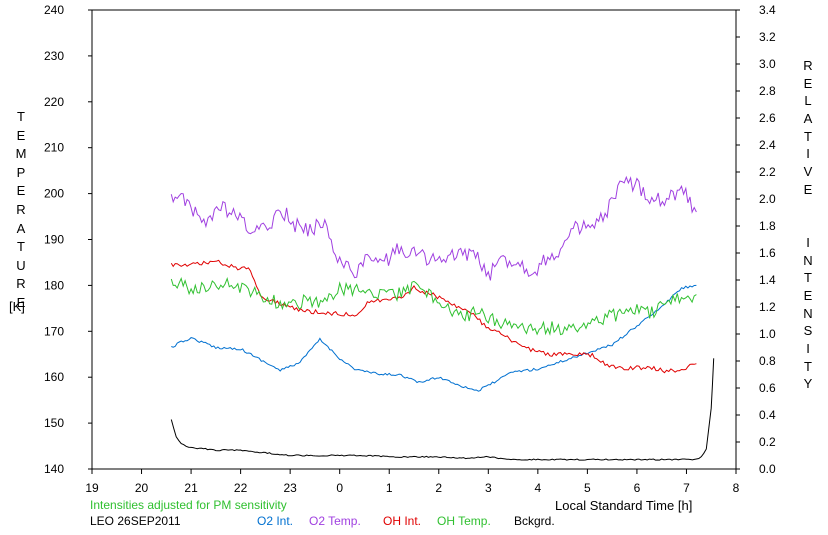  What do you see at coordinates (767, 91) in the screenshot?
I see `right-tick-label: 2.8` at bounding box center [767, 91].